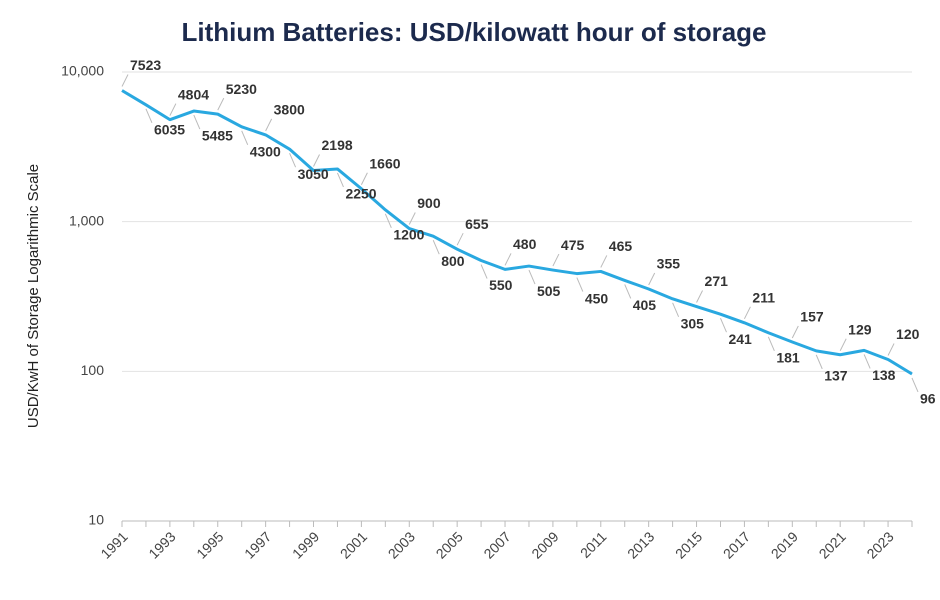  What do you see at coordinates (525, 244) in the screenshot?
I see `data-label: 480` at bounding box center [525, 244].